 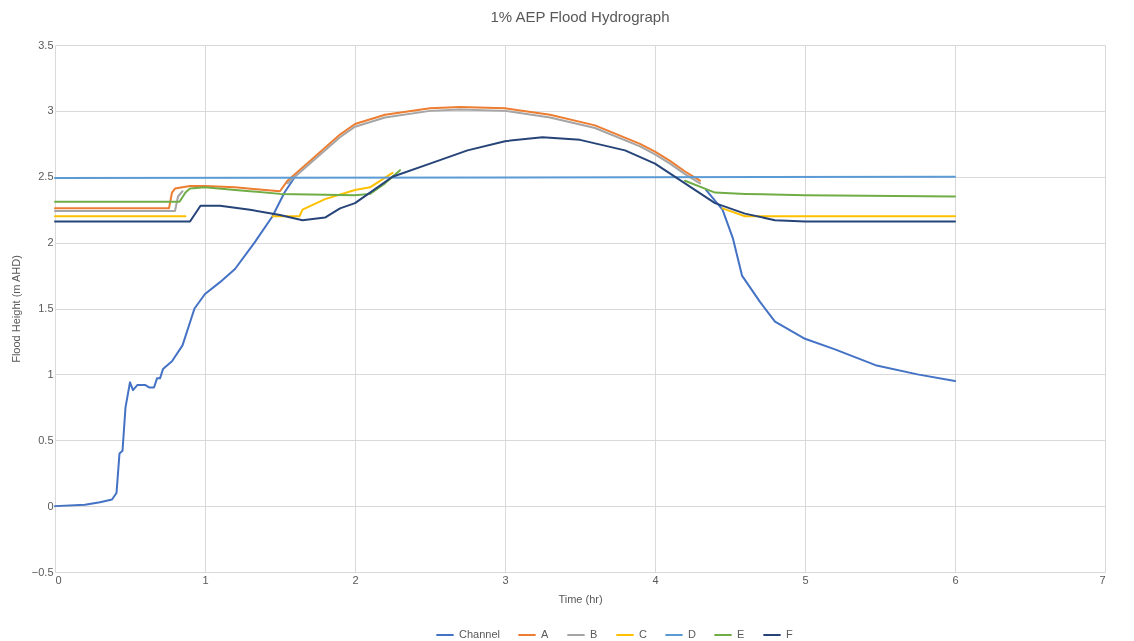 What do you see at coordinates (789, 634) in the screenshot?
I see `legend-label: F` at bounding box center [789, 634].